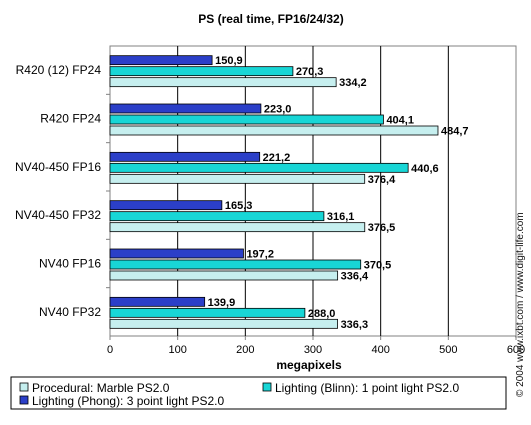  I want to click on legend-label: Lighting (Phong): 3 point light PS2.0, so click(128, 401).